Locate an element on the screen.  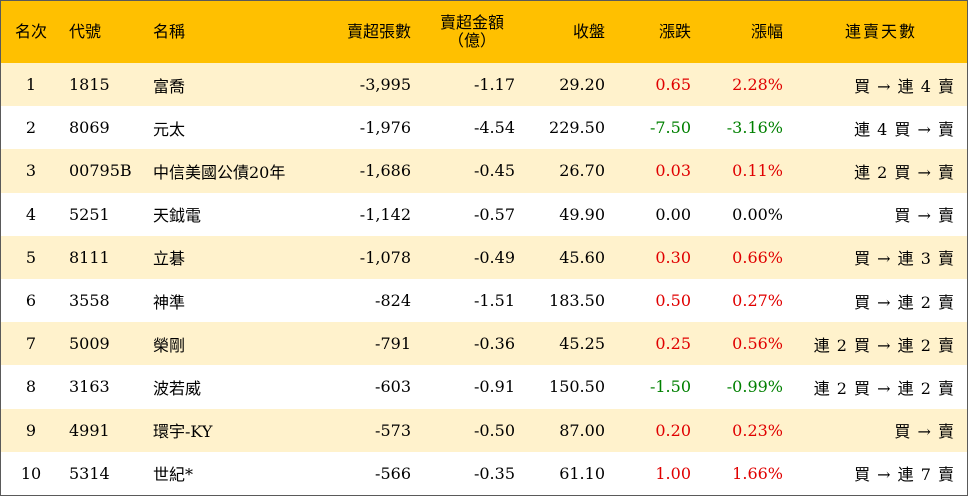
cell-name: 富喬 is located at coordinates (169, 86).